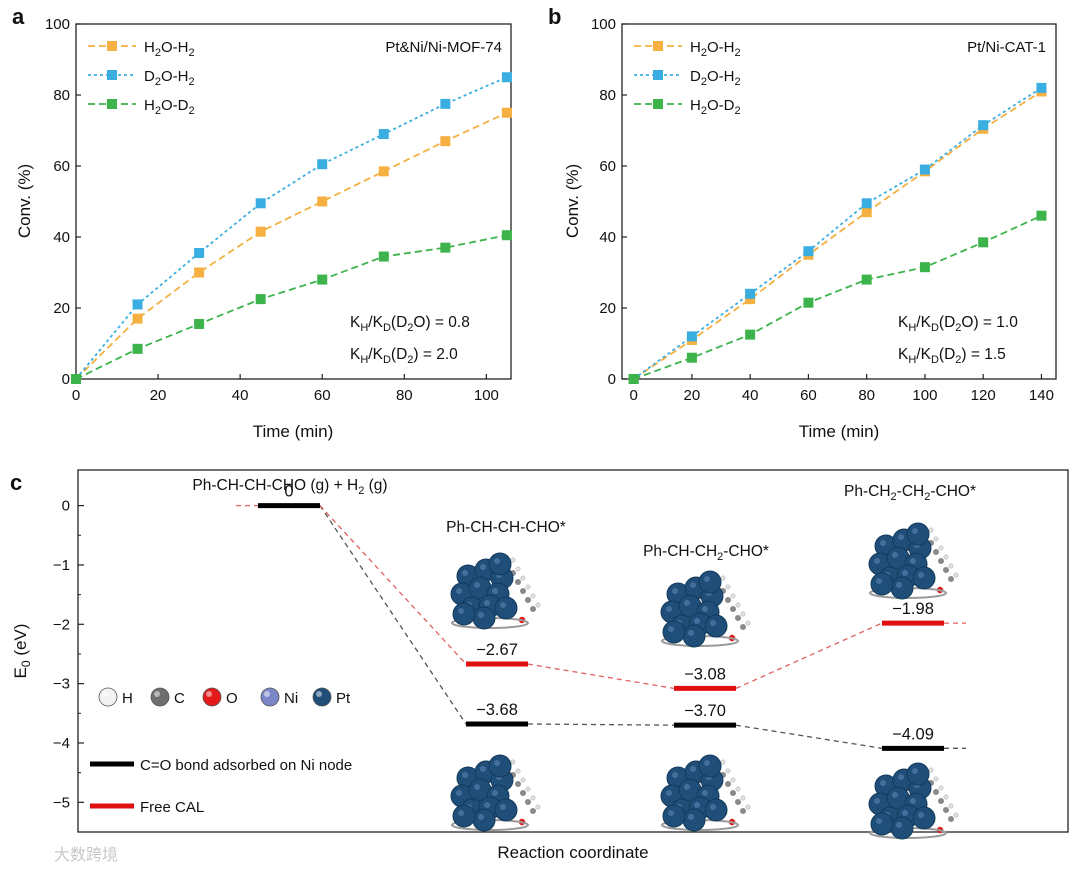 This screenshot has width=1080, height=873. I want to click on x-tick-label: 140, so click(1041, 395).